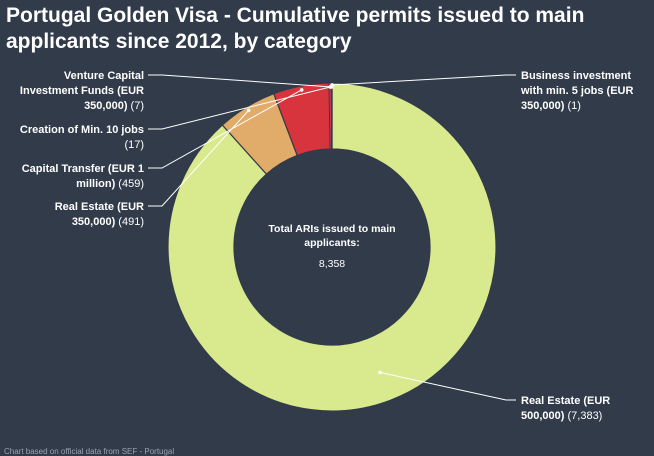 This screenshot has height=456, width=654. What do you see at coordinates (331, 116) in the screenshot?
I see `donut-slice` at bounding box center [331, 116].